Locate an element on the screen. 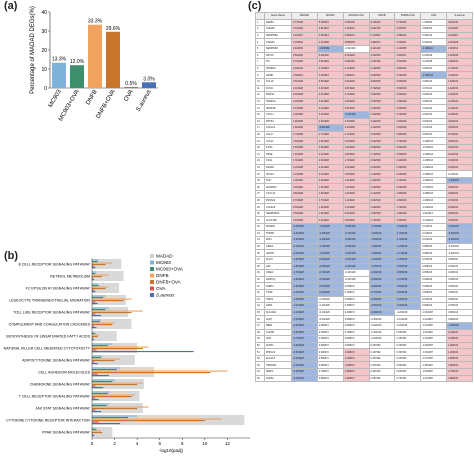 The width and height of the screenshot is (474, 472). value-cell: 2.101928 is located at coordinates (356, 134).